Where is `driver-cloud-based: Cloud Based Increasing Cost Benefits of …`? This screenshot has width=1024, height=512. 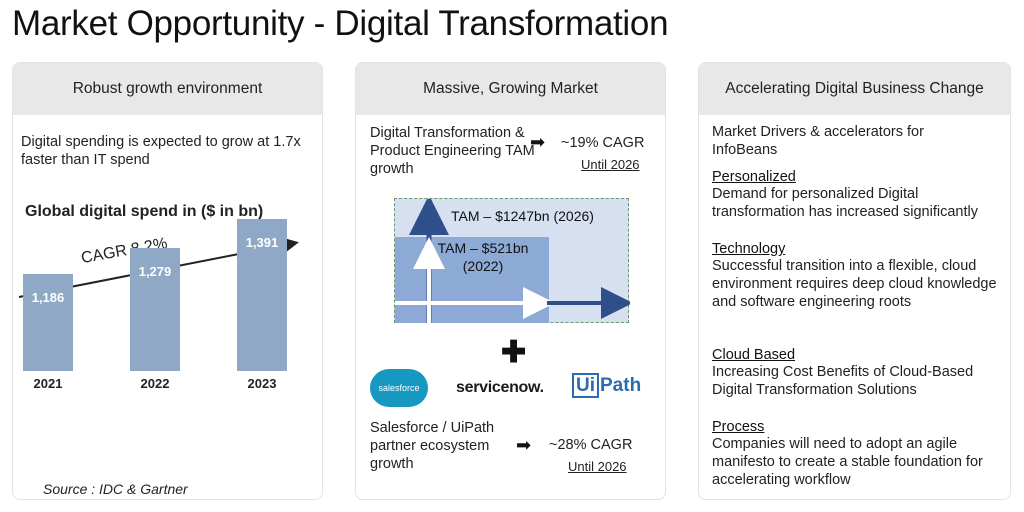
driver-cloud-based: Cloud Based Increasing Cost Benefits of … is located at coordinates (858, 373).